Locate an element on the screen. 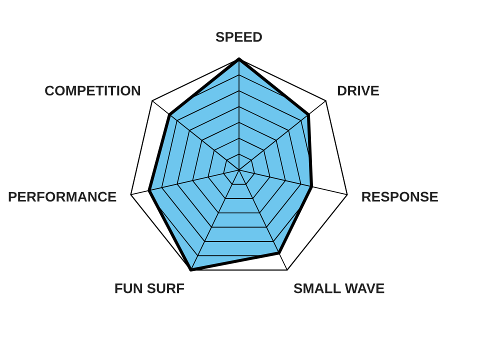  spoke-label: SMALL WAVE is located at coordinates (339, 288).